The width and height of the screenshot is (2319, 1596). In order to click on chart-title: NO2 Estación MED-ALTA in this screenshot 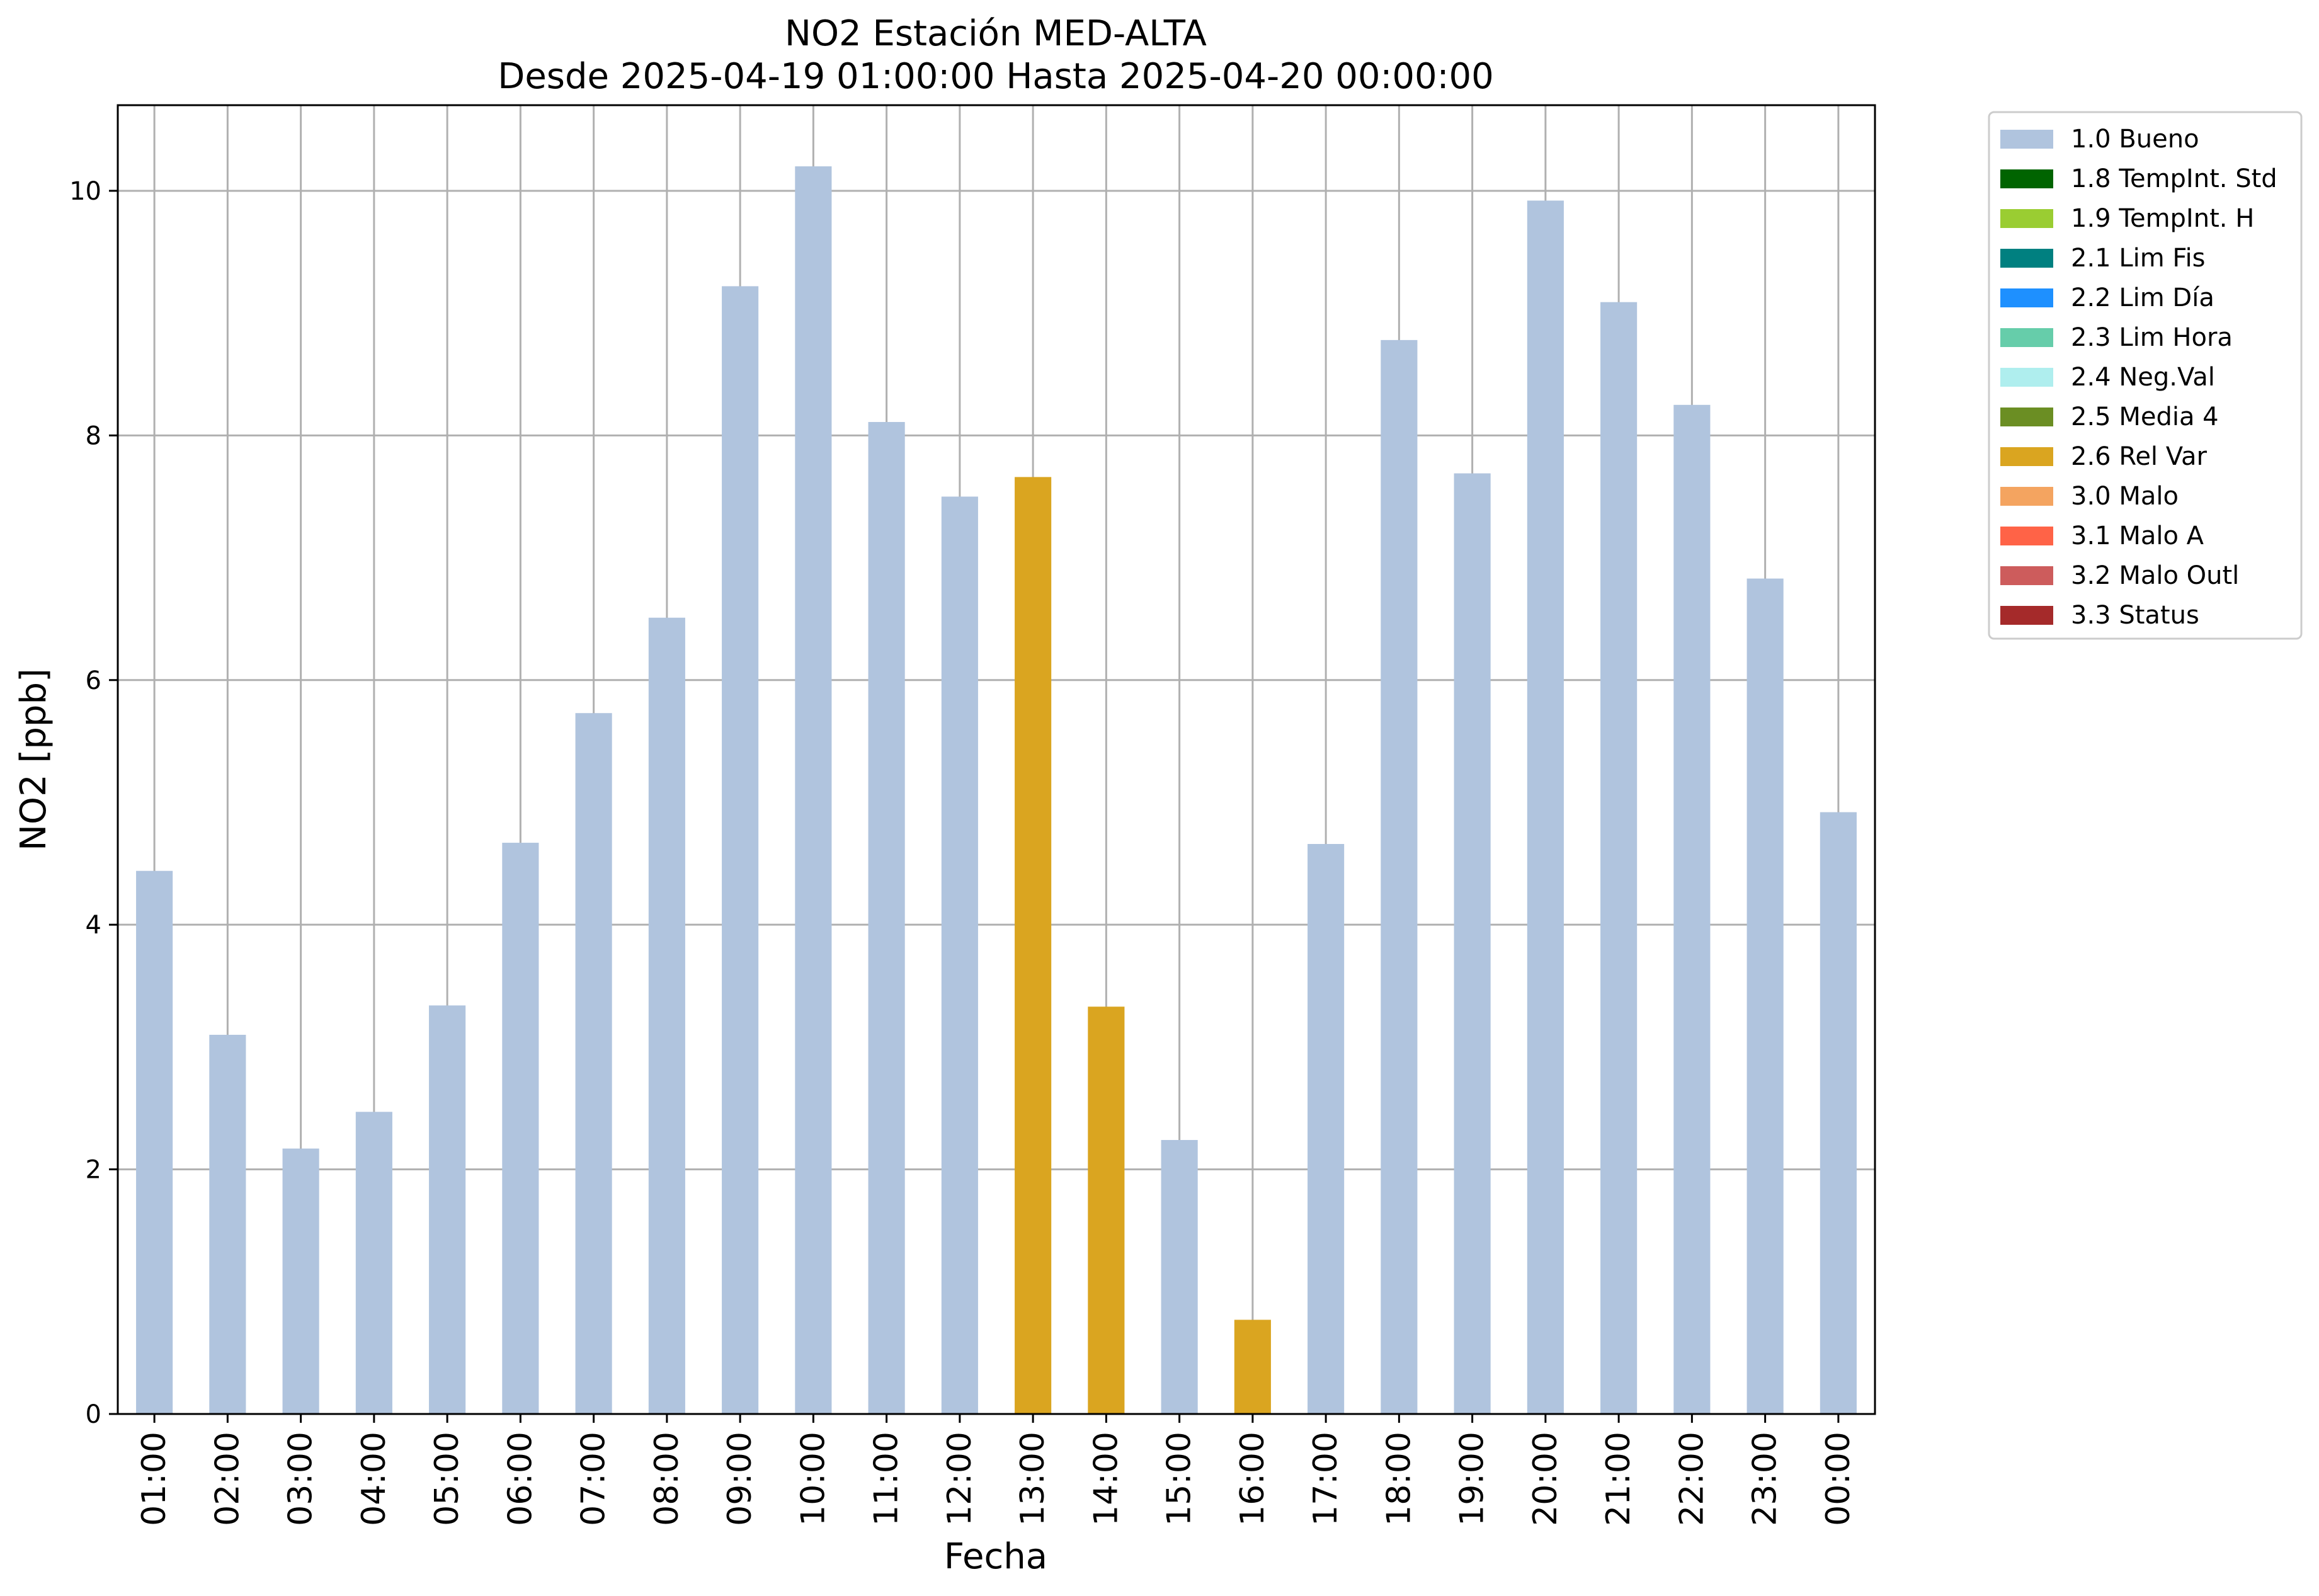, I will do `click(996, 33)`.